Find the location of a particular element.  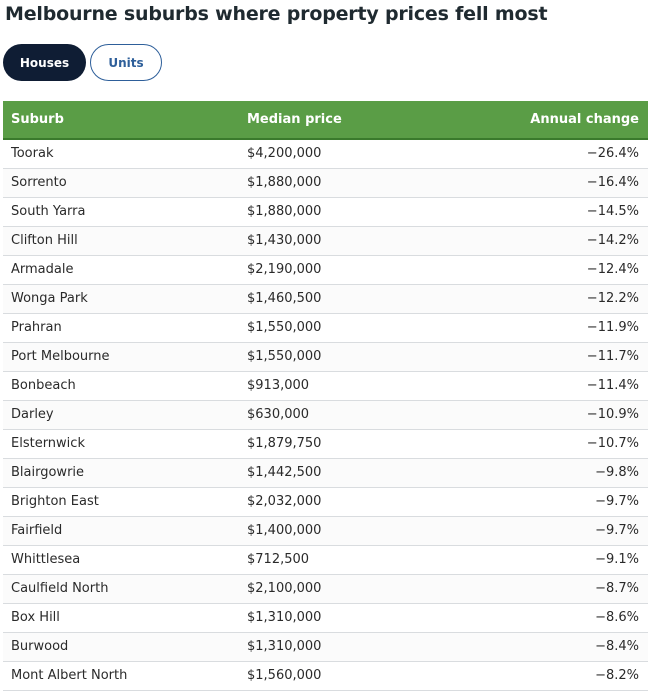

table-row: Mont Albert North $1,560,000 −8.2% is located at coordinates (325, 676).